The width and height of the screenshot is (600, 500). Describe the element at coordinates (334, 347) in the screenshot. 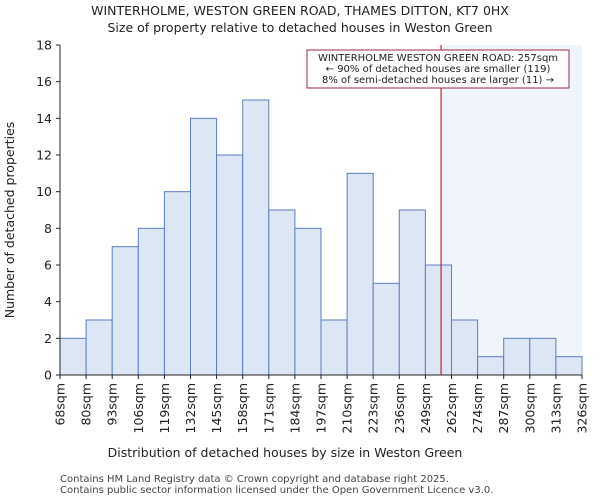

I see `bar-197sqm` at that location.